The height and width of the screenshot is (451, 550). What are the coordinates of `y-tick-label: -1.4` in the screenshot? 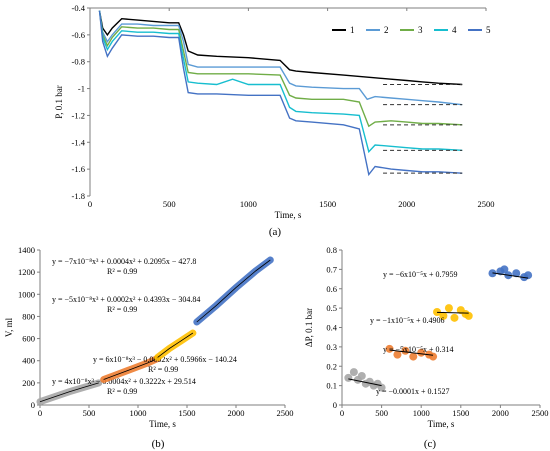 It's located at (79, 142).